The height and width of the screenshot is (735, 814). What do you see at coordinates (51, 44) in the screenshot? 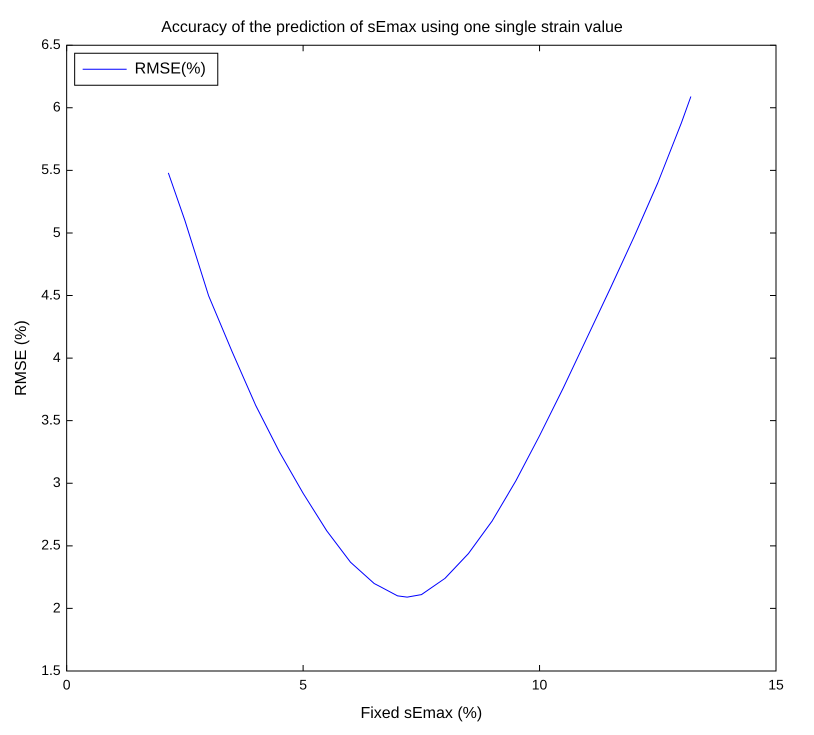
I see `y-tick-label: 6.5` at bounding box center [51, 44].